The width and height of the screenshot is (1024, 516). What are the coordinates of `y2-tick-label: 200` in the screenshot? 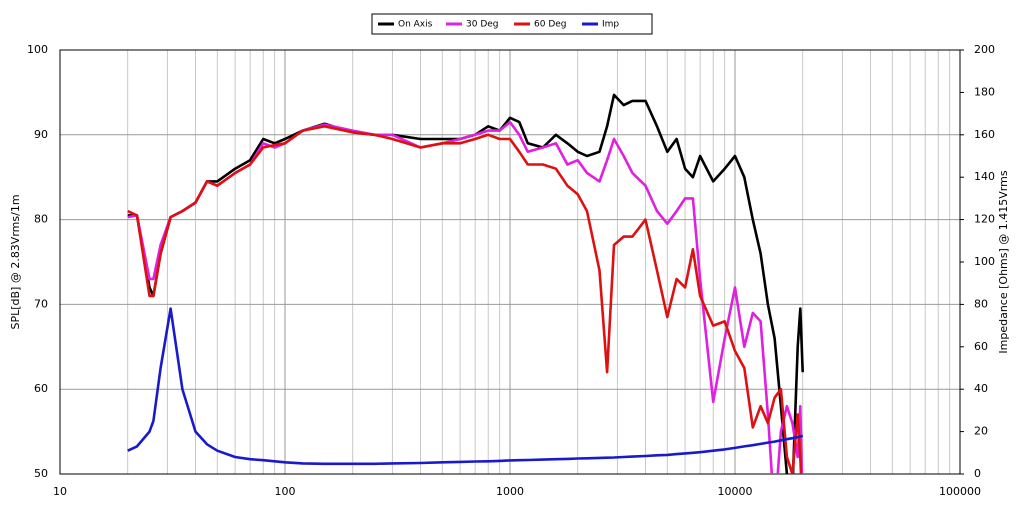 It's located at (984, 49).